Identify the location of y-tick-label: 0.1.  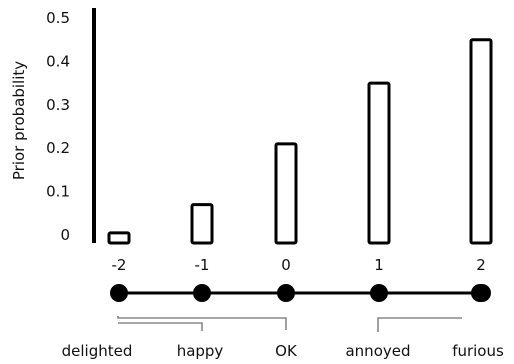
(58, 192).